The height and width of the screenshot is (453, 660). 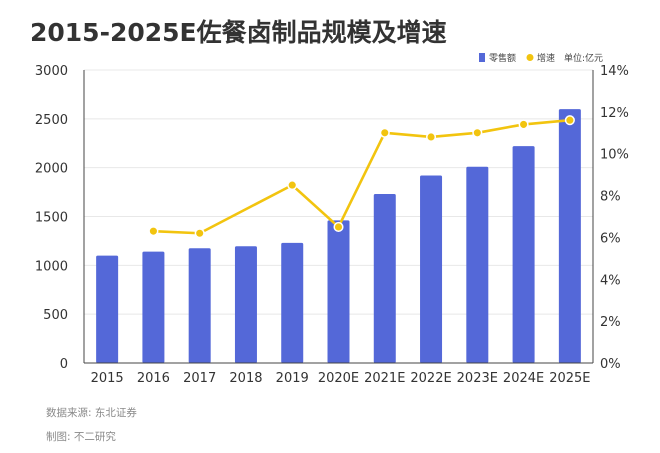 I want to click on bar-2022E, so click(x=431, y=269).